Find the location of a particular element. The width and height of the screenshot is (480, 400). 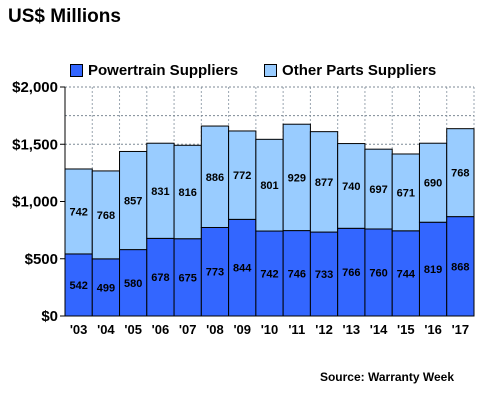

data-label-other-parts-12: 671 is located at coordinates (406, 193).